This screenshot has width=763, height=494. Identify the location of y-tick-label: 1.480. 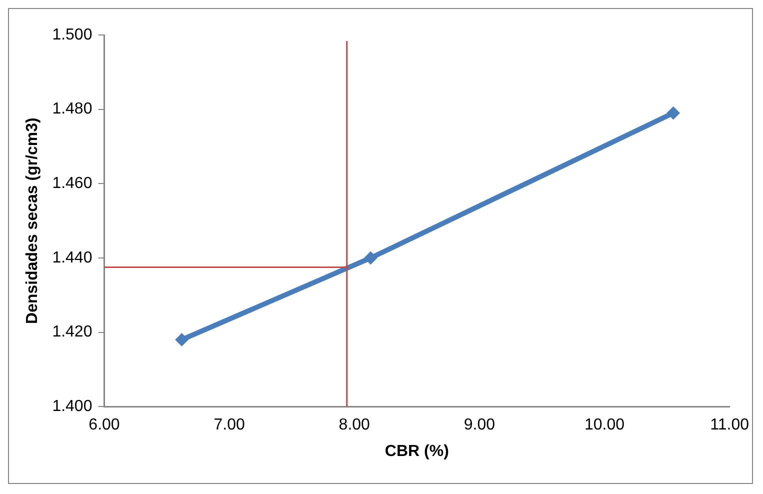
(72, 109).